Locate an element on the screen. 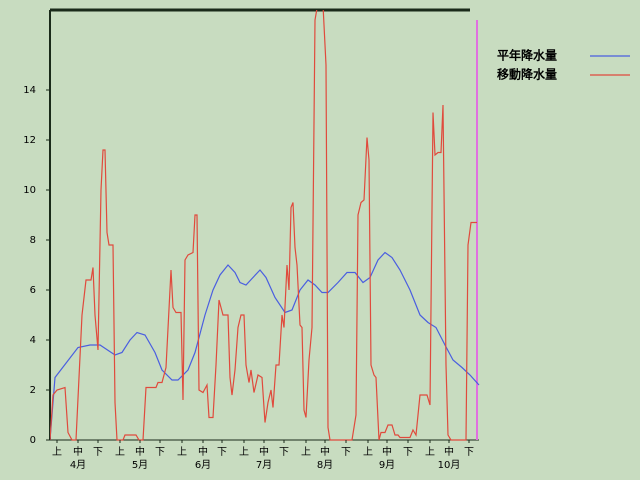  y-tick-label: 10 is located at coordinates (29, 190).